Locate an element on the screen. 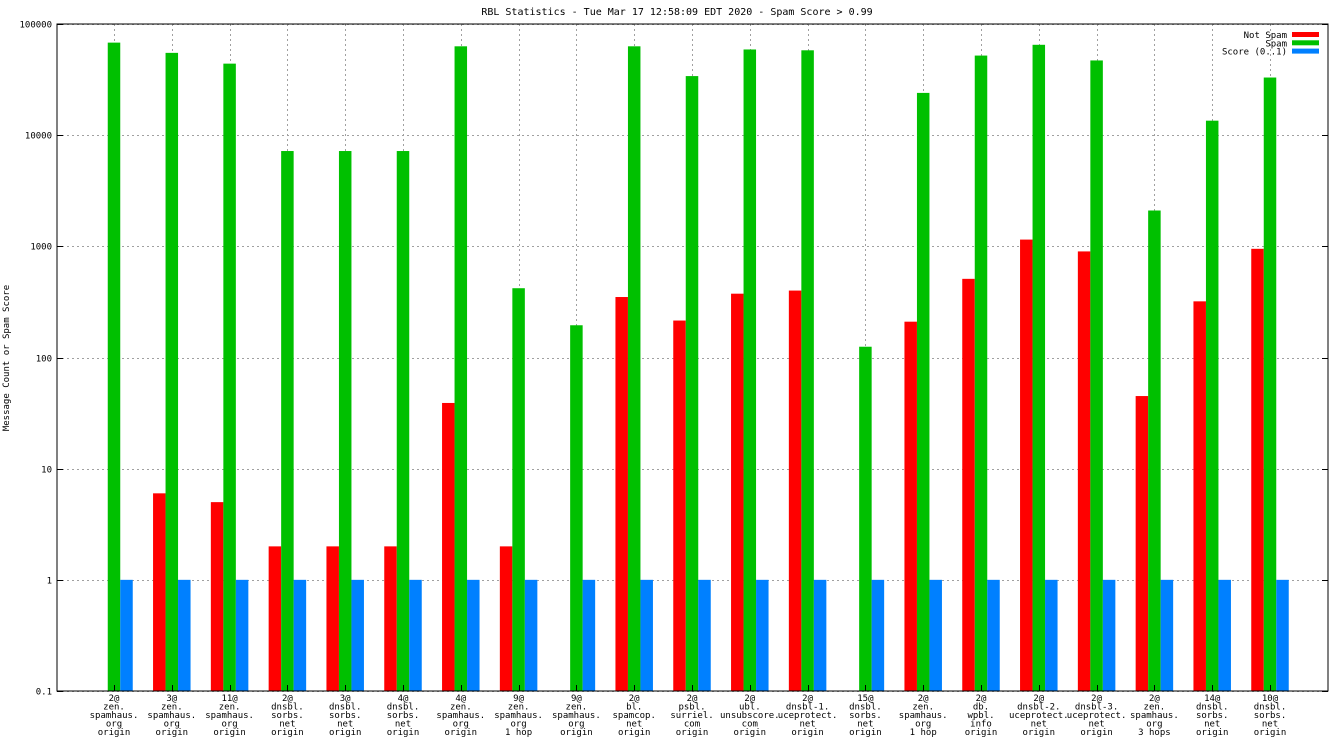  x-tick-label: 2@ dnsbl. sorbs. net origin is located at coordinates (287, 716).